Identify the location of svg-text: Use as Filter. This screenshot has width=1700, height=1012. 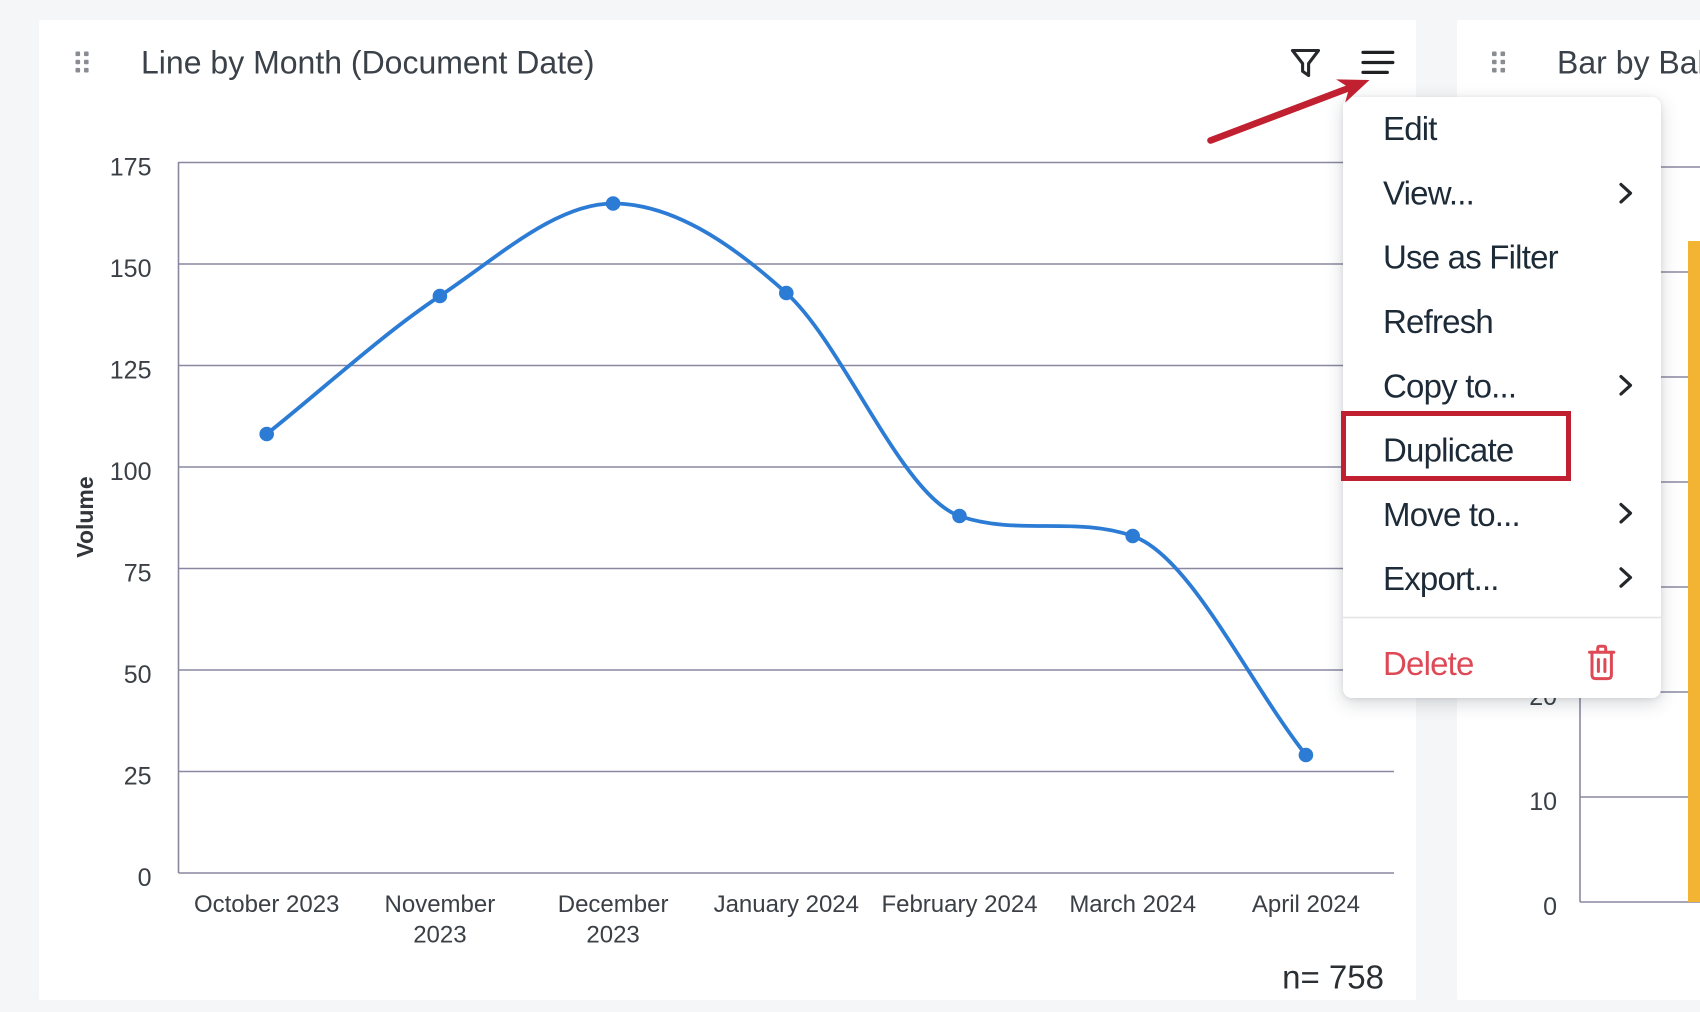
(1471, 257).